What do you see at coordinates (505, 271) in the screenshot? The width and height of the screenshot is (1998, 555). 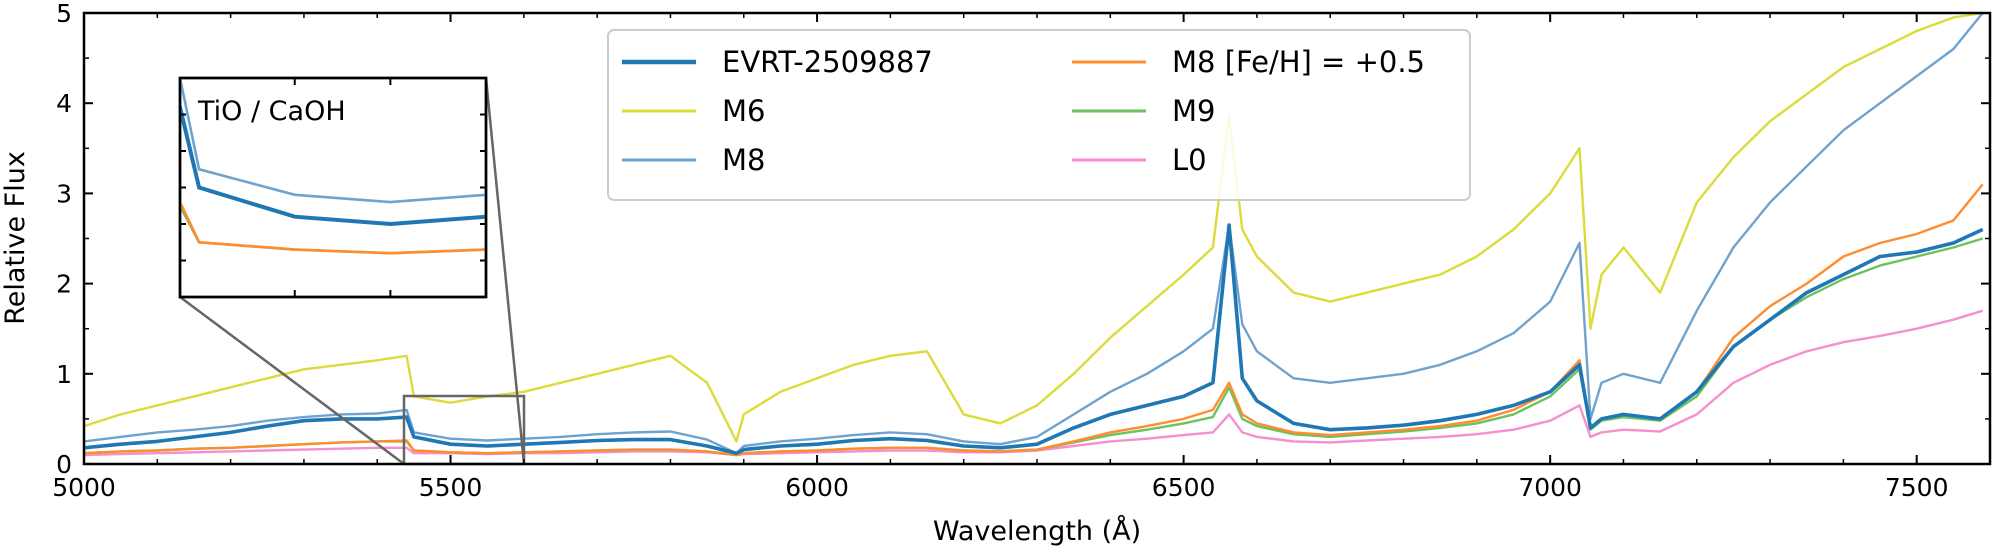 I see `zoom-connector-right` at bounding box center [505, 271].